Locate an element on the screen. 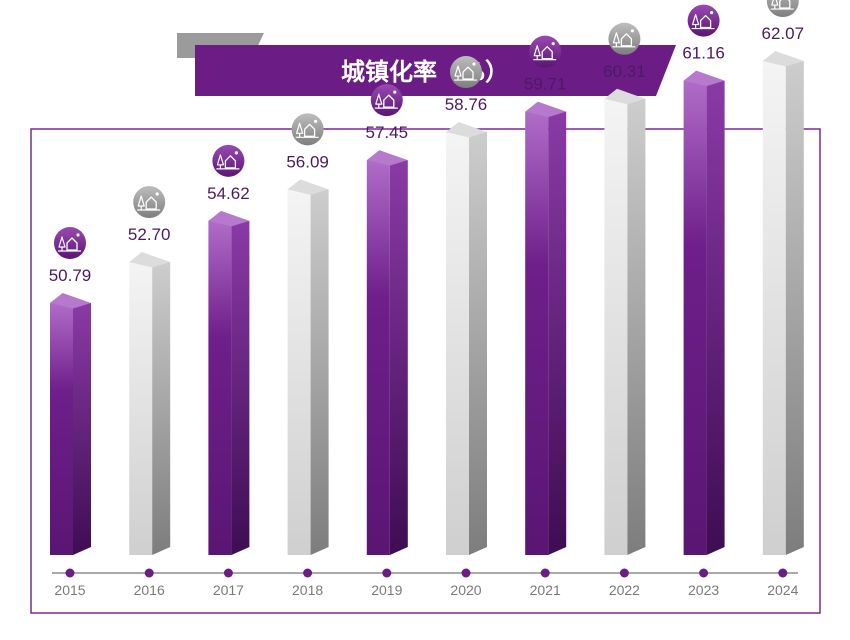 This screenshot has width=850, height=640. bar-2023 is located at coordinates (704, 312).